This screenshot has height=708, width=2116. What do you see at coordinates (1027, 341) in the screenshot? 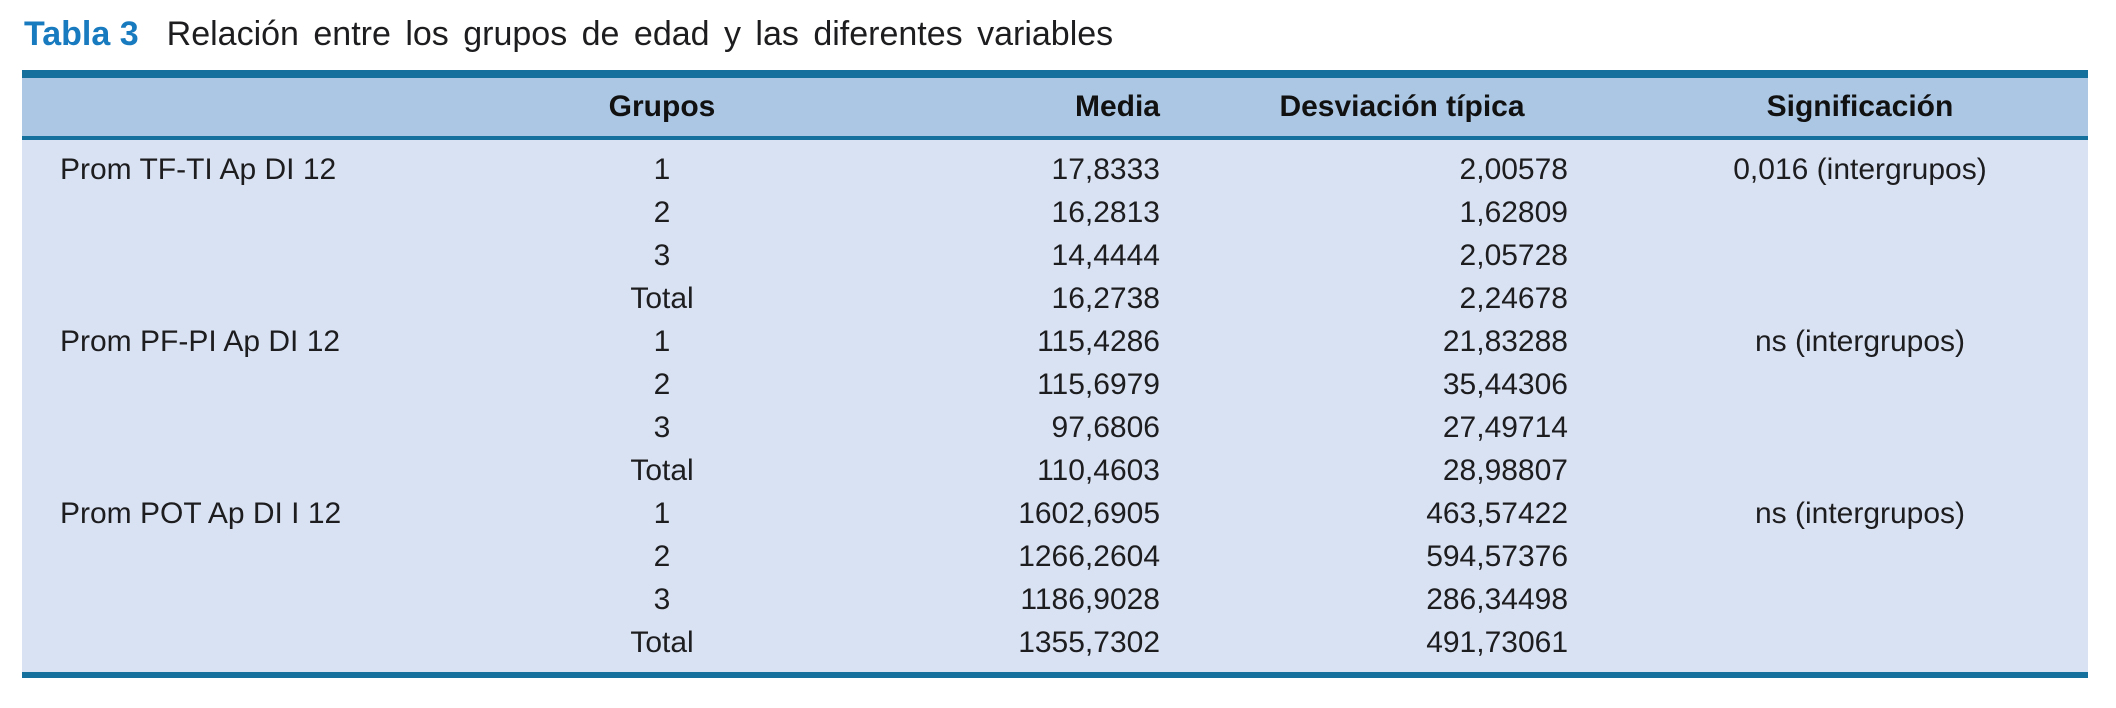
I see `media-cell: 115,4286` at bounding box center [1027, 341].